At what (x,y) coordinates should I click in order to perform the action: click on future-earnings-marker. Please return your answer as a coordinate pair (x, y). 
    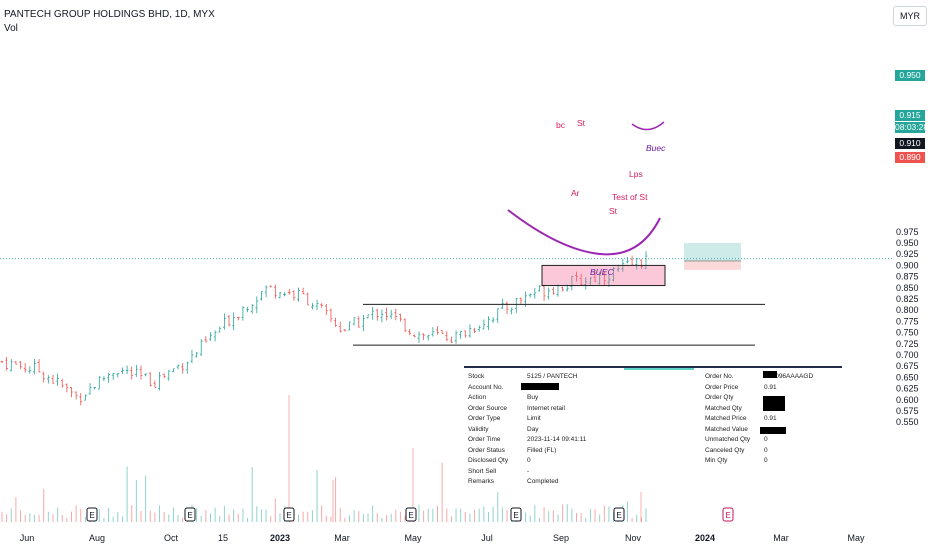
    Looking at the image, I should click on (728, 514).